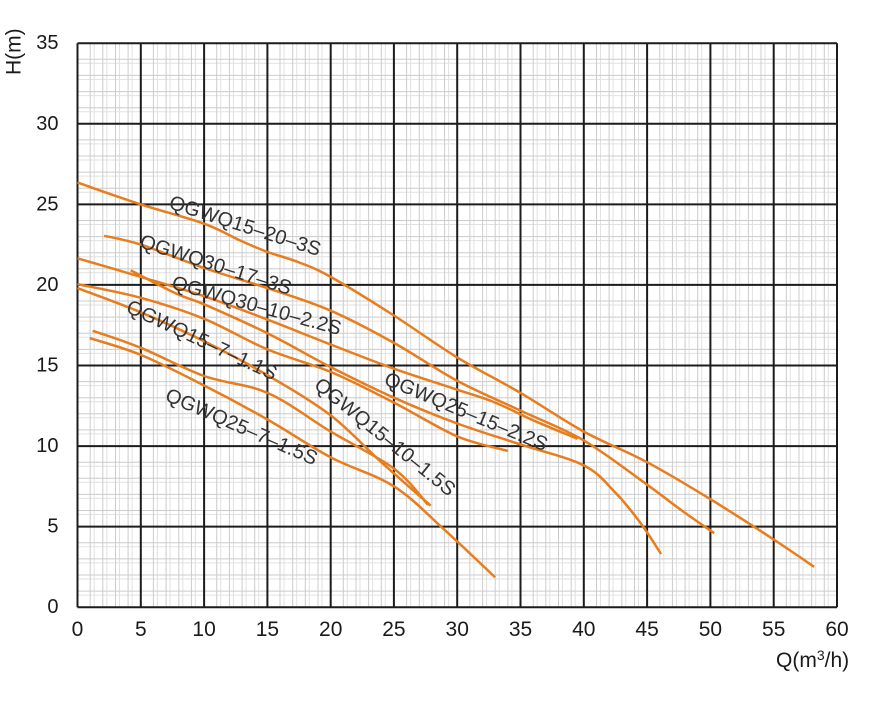 This screenshot has width=892, height=707. What do you see at coordinates (836, 629) in the screenshot?
I see `svg-text: 60` at bounding box center [836, 629].